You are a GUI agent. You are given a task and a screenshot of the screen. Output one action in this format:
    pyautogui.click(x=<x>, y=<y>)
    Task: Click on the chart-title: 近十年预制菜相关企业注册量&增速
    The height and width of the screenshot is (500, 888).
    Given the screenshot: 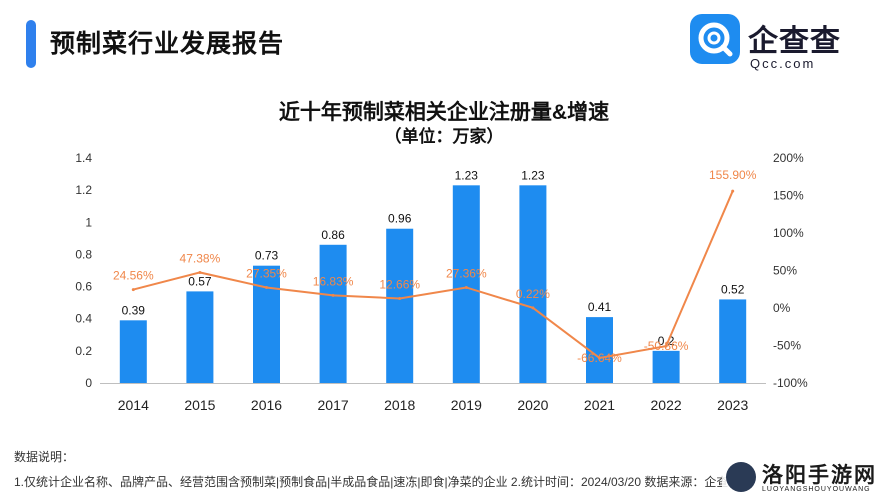 What is the action you would take?
    pyautogui.click(x=444, y=112)
    